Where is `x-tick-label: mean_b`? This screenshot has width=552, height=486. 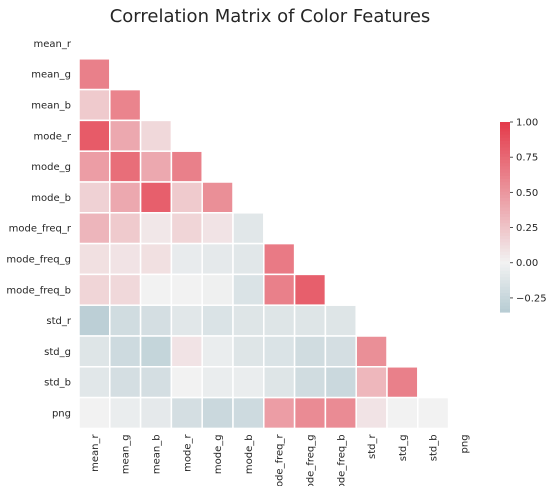 x-tick-label: mean_b is located at coordinates (157, 454).